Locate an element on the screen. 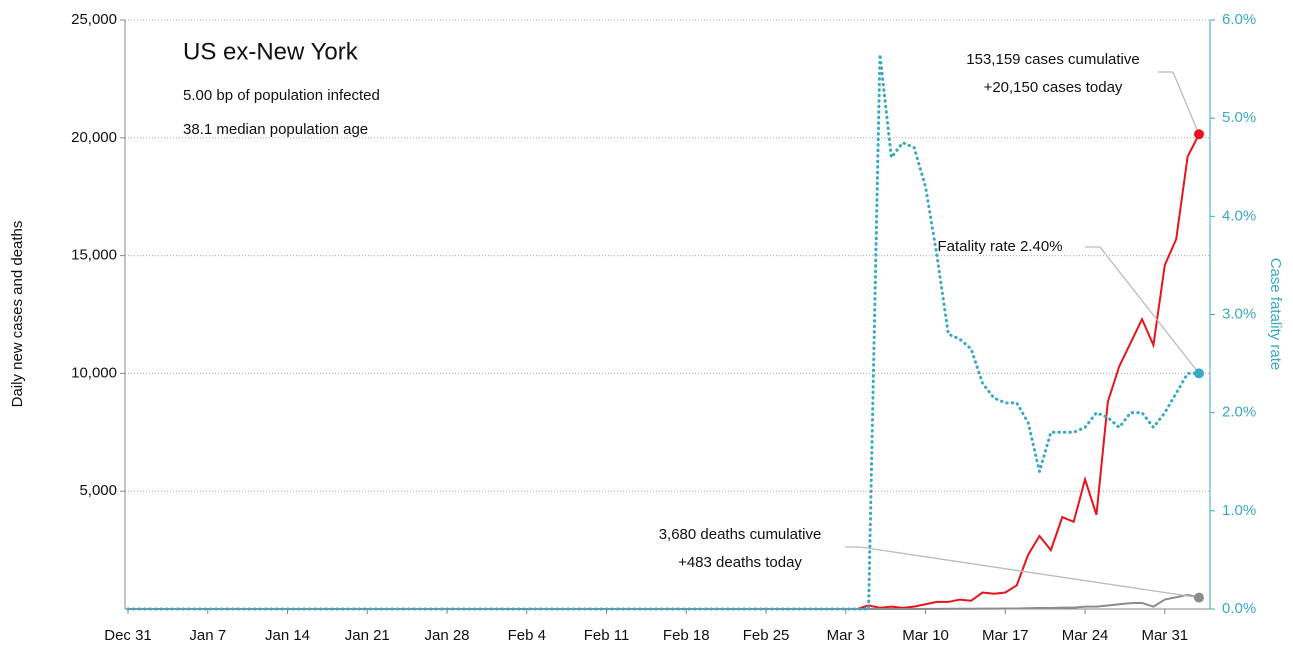 The width and height of the screenshot is (1293, 649). y2-tick-label: 1.0% is located at coordinates (1239, 510).